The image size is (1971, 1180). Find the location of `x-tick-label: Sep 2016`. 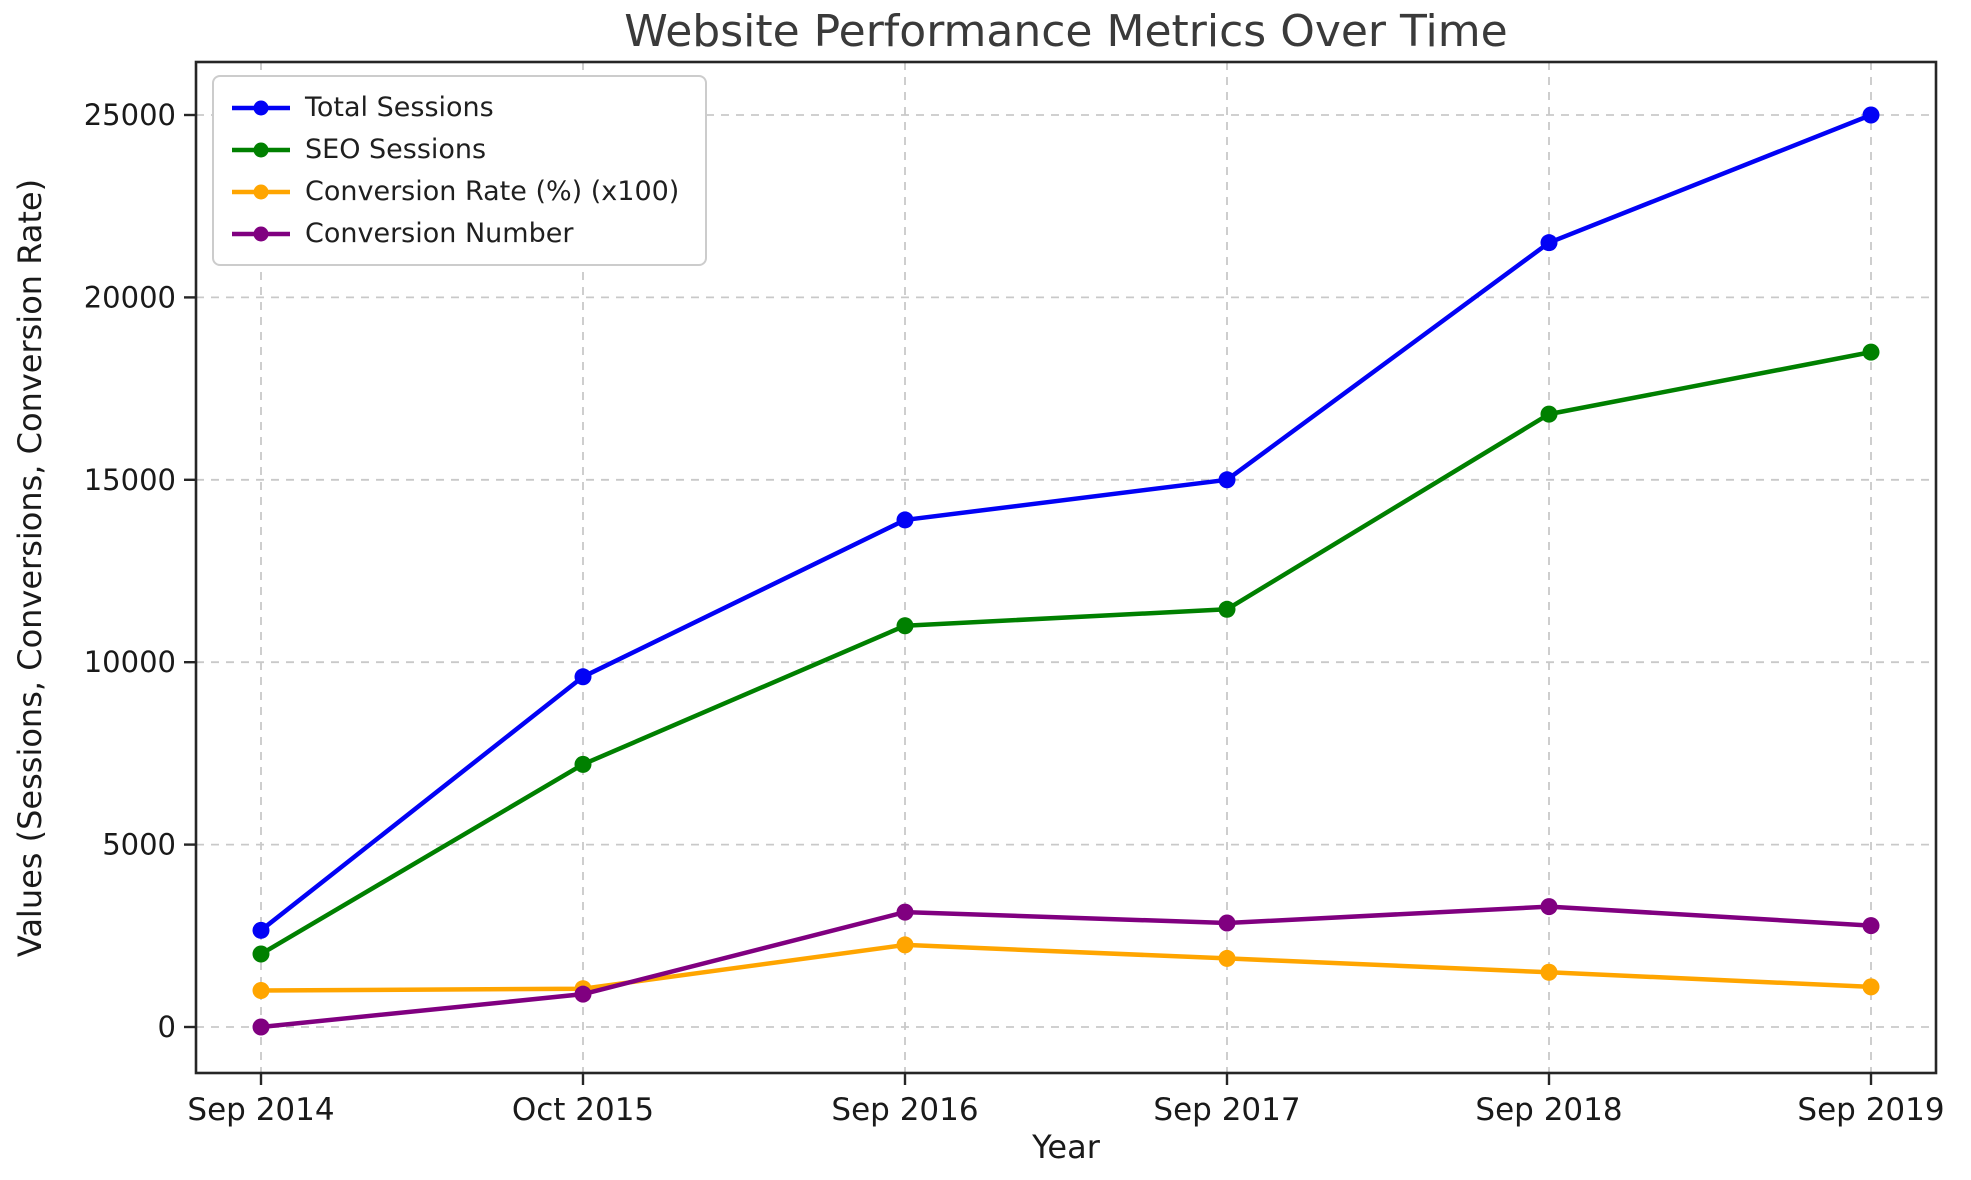

x-tick-label: Sep 2016 is located at coordinates (904, 1110).